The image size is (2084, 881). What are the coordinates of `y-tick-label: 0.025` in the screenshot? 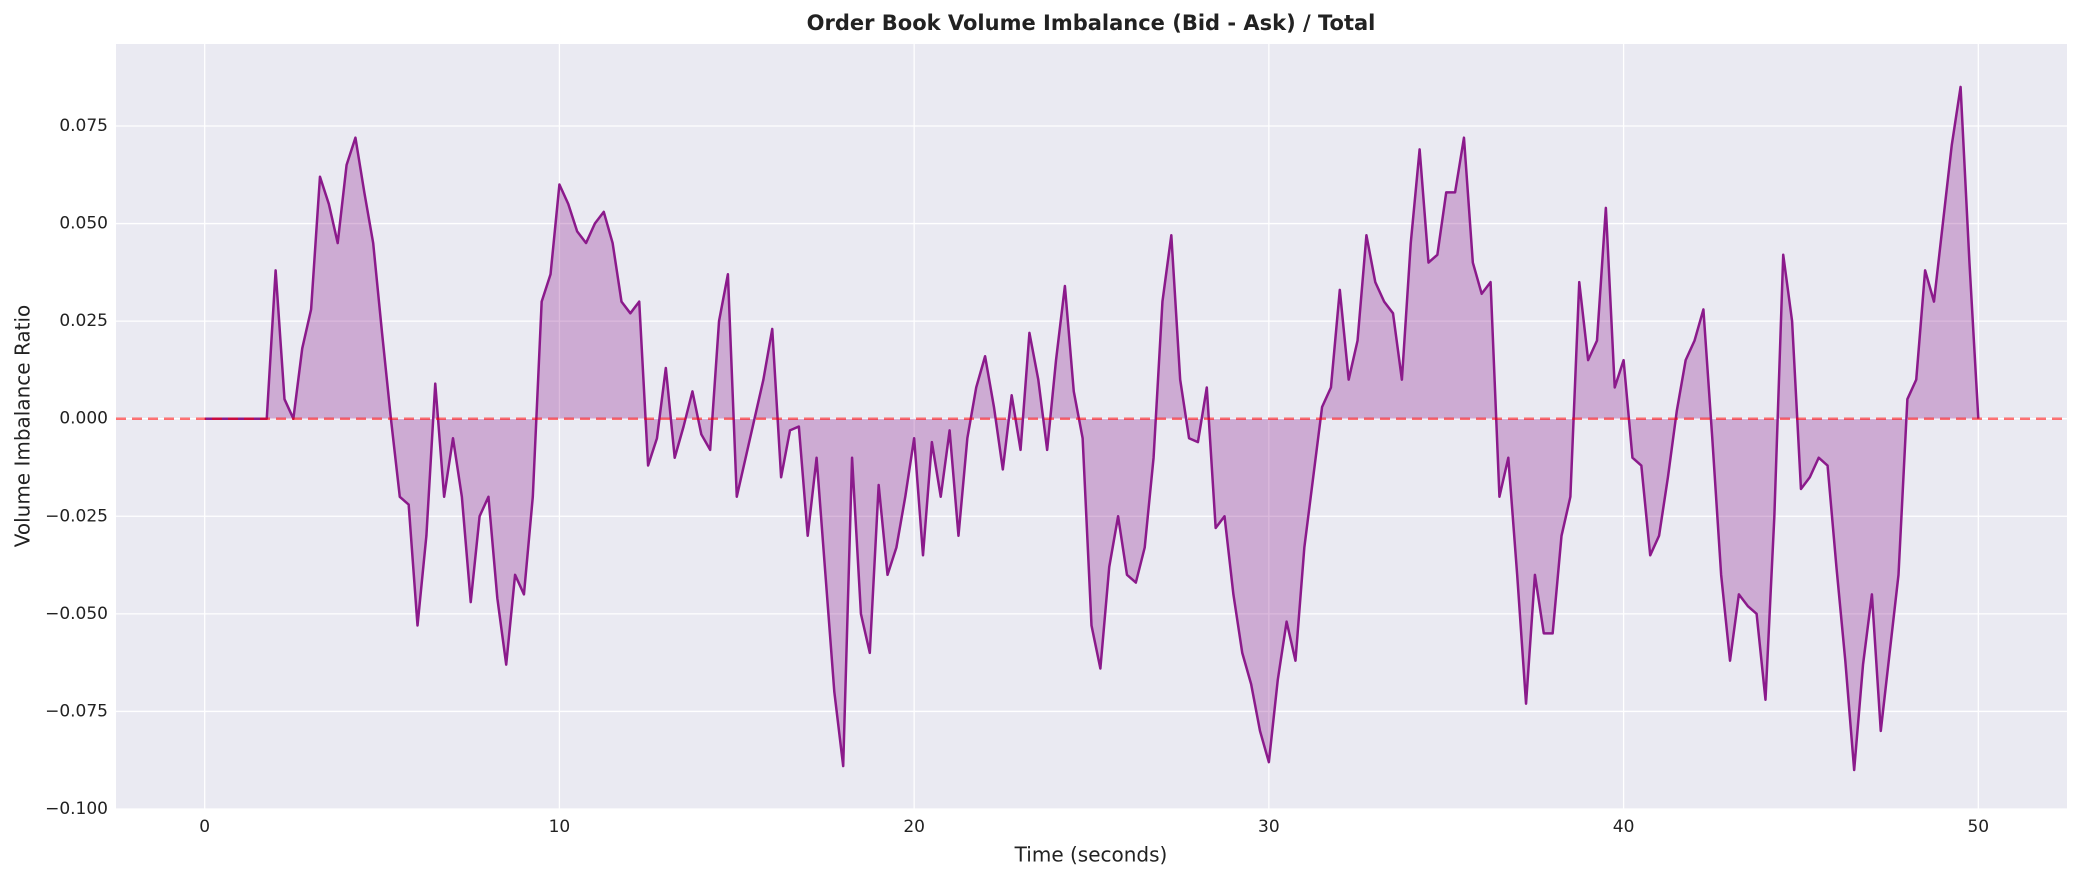 It's located at (83, 321).